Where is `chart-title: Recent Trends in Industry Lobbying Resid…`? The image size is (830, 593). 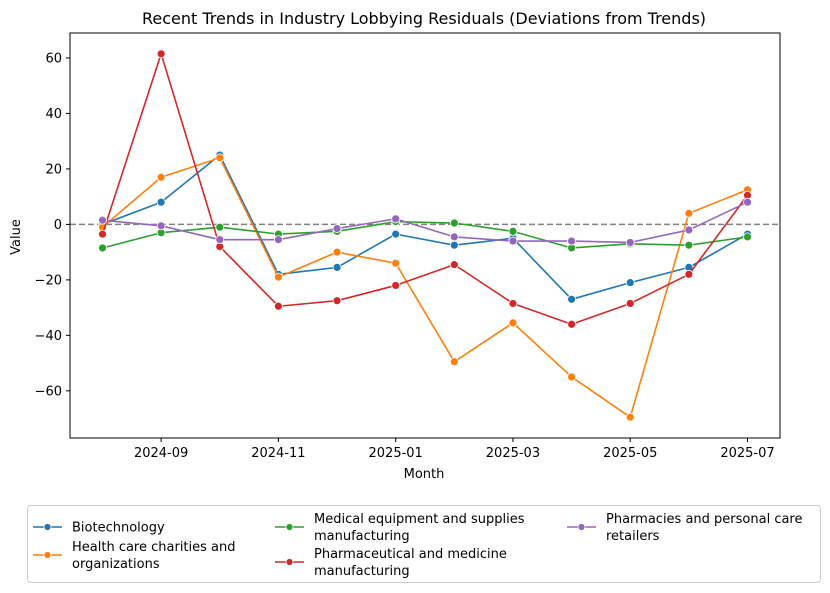
chart-title: Recent Trends in Industry Lobbying Resid… is located at coordinates (424, 18).